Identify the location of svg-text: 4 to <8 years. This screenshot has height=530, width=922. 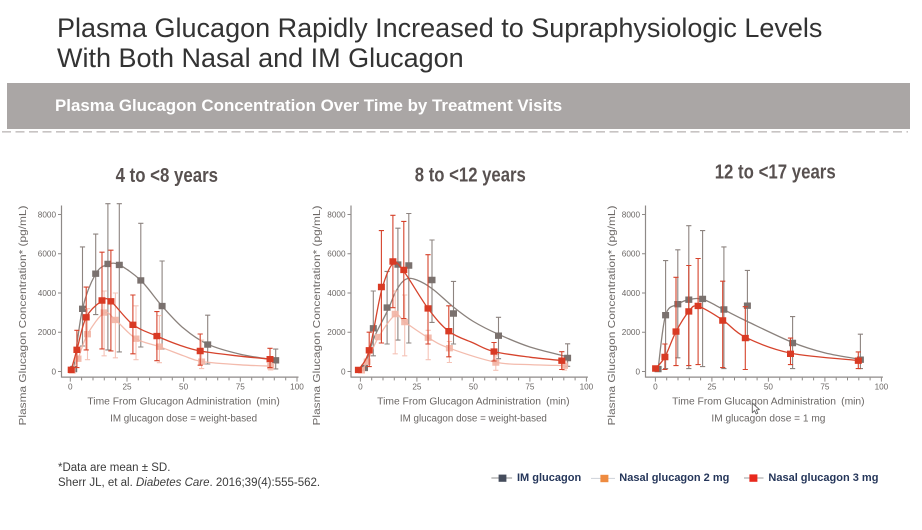
(167, 176).